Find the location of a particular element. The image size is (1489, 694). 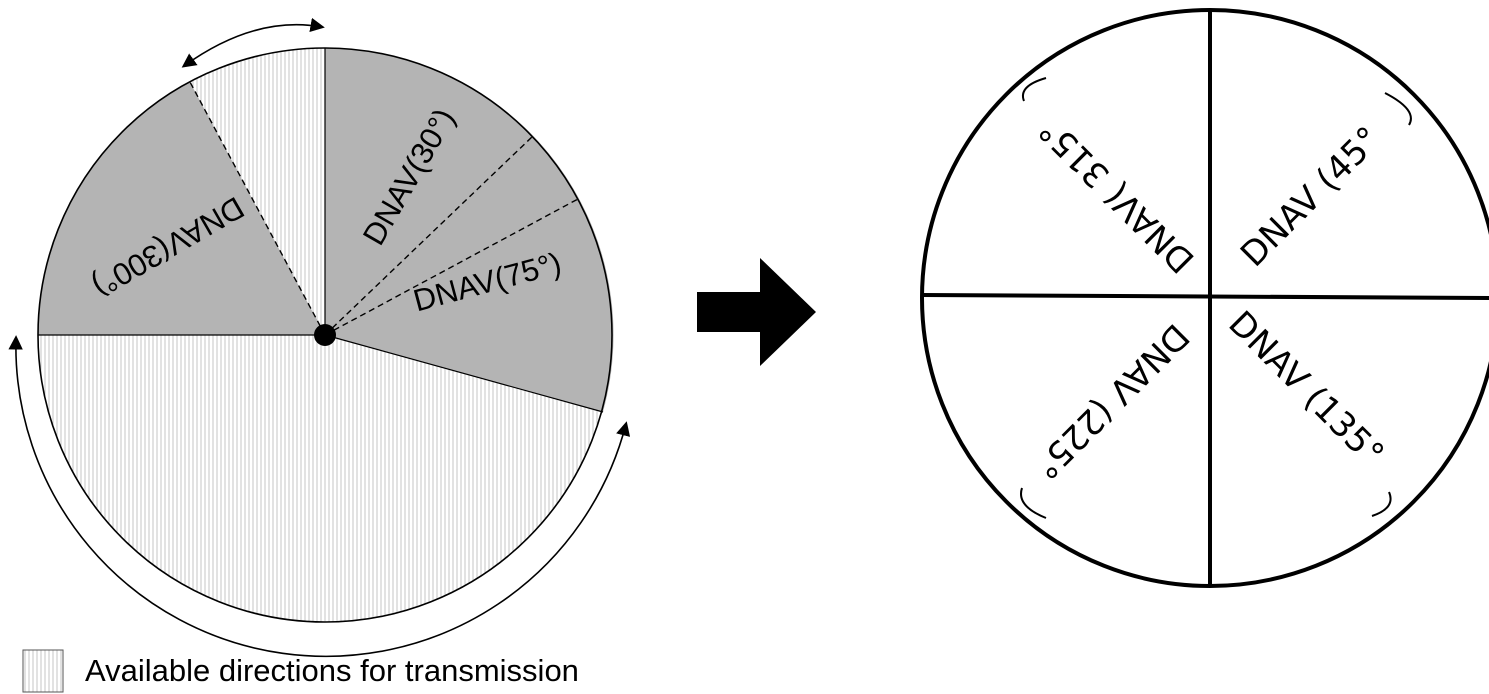

node-dot is located at coordinates (325, 335).